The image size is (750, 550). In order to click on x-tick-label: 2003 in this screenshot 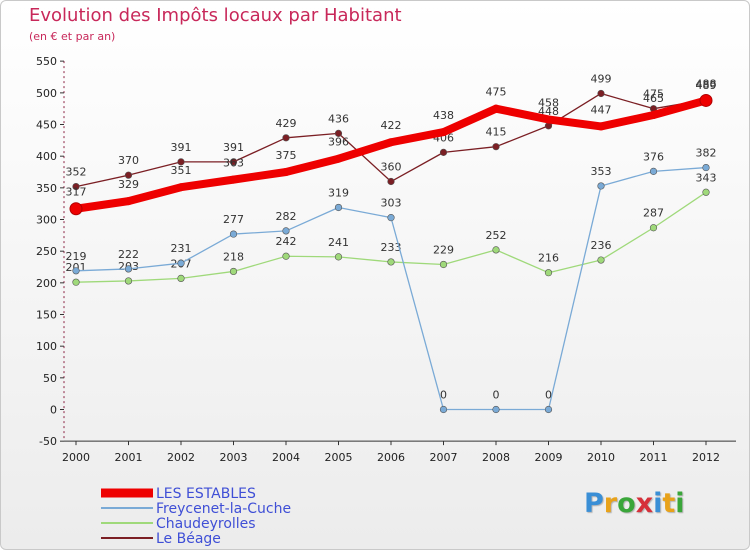, I will do `click(234, 457)`.